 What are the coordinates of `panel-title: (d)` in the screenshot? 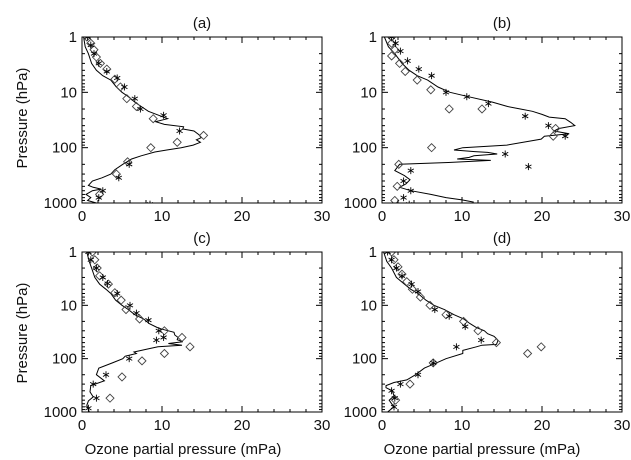 It's located at (502, 238).